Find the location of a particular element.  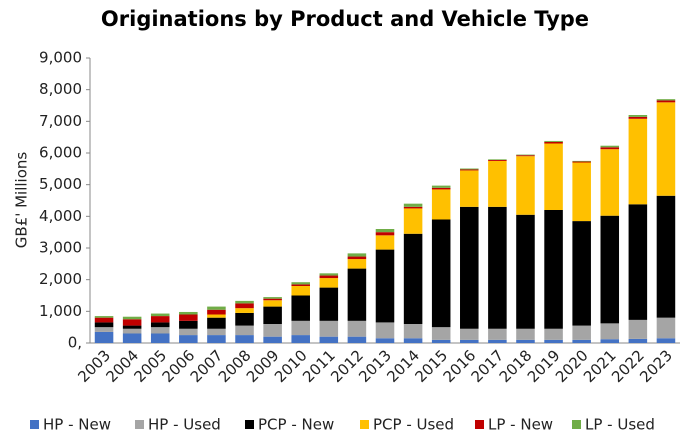

y-tick-label: 3,000 is located at coordinates (60, 248).